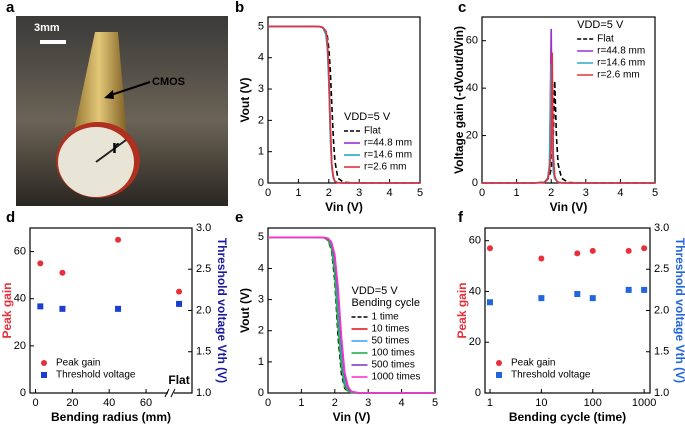 Image resolution: width=685 pixels, height=435 pixels. What do you see at coordinates (541, 403) in the screenshot?
I see `x-tick-label: 10` at bounding box center [541, 403].